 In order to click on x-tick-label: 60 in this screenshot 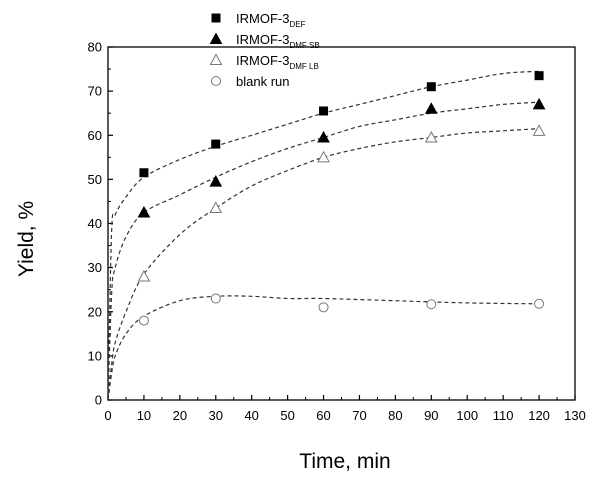, I will do `click(323, 415)`.